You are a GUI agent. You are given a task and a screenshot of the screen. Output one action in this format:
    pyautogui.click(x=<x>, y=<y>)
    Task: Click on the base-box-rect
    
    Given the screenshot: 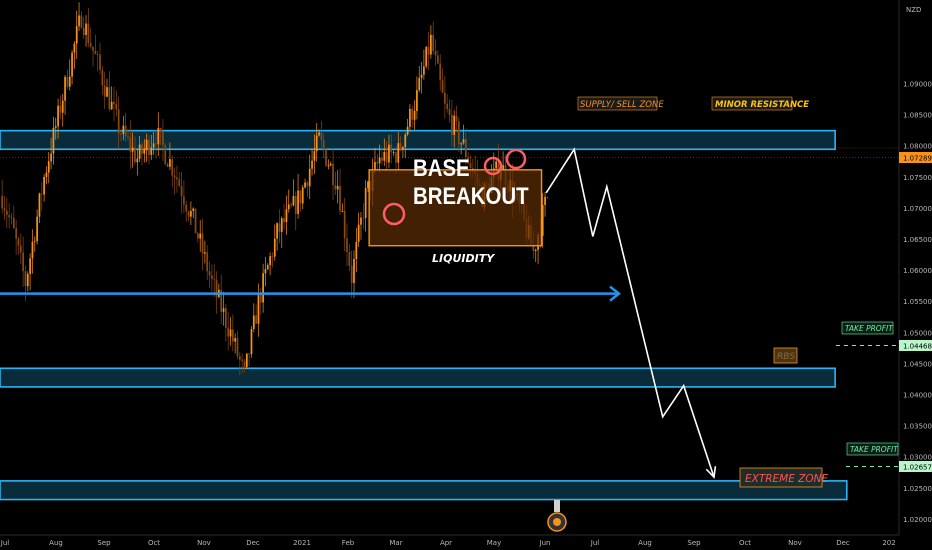 What is the action you would take?
    pyautogui.click(x=455, y=208)
    